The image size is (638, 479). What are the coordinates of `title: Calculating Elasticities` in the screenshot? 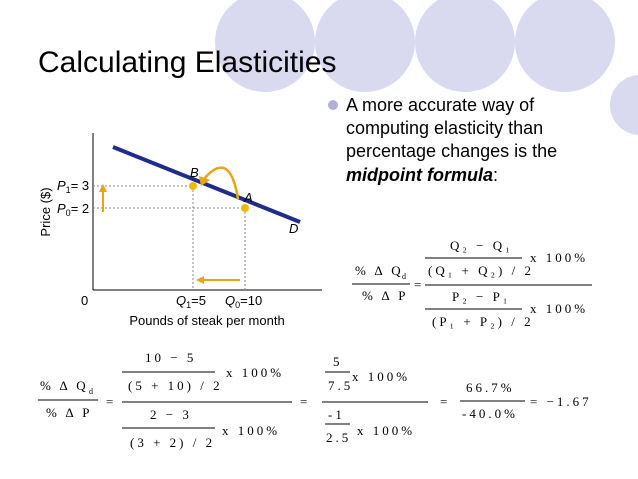 It's located at (187, 62).